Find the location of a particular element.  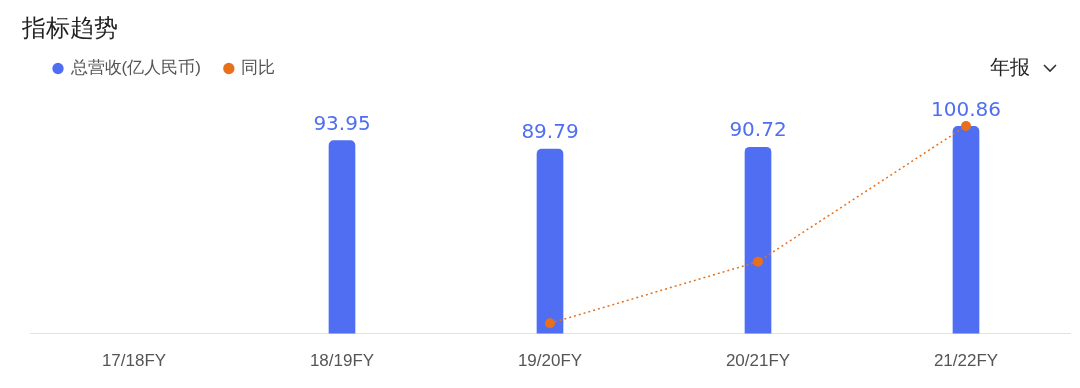

text: 年报 is located at coordinates (1010, 67).